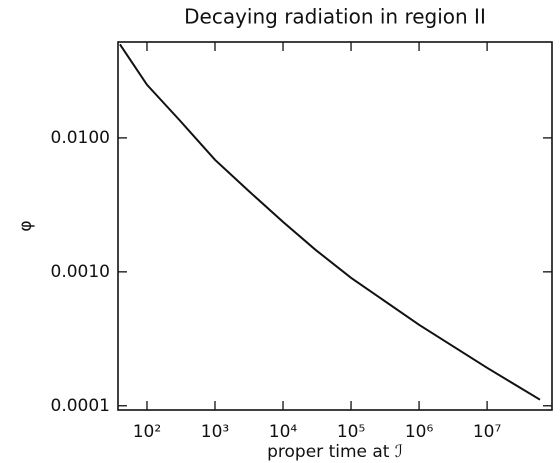  What do you see at coordinates (351, 432) in the screenshot?
I see `x-tick-label: 10⁵` at bounding box center [351, 432].